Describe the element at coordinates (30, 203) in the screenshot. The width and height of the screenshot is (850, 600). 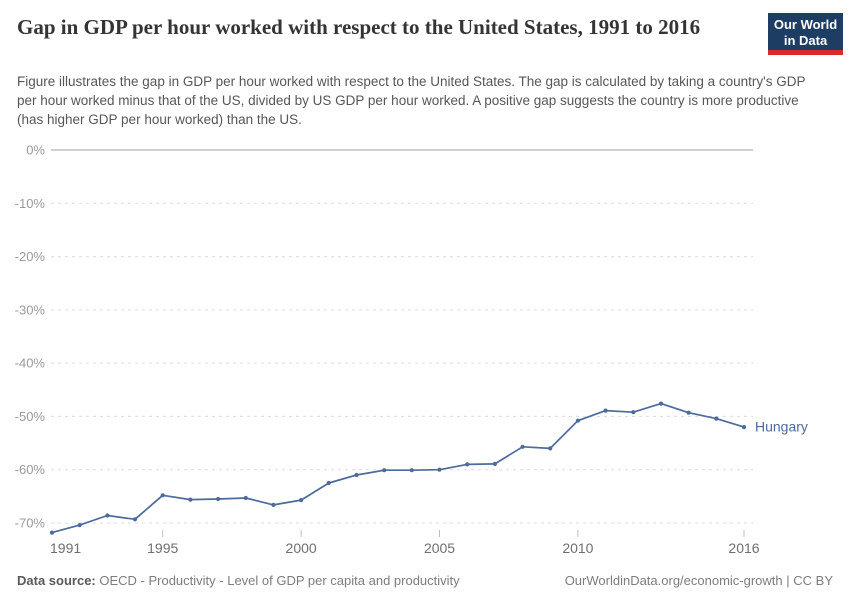
I see `y-tick-label: -10%` at that location.